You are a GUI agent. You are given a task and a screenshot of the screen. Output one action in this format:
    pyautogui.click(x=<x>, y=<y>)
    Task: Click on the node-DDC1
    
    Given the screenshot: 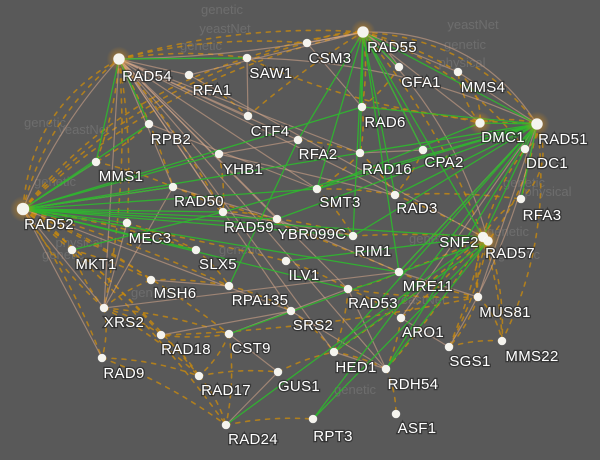 What is the action you would take?
    pyautogui.click(x=525, y=149)
    